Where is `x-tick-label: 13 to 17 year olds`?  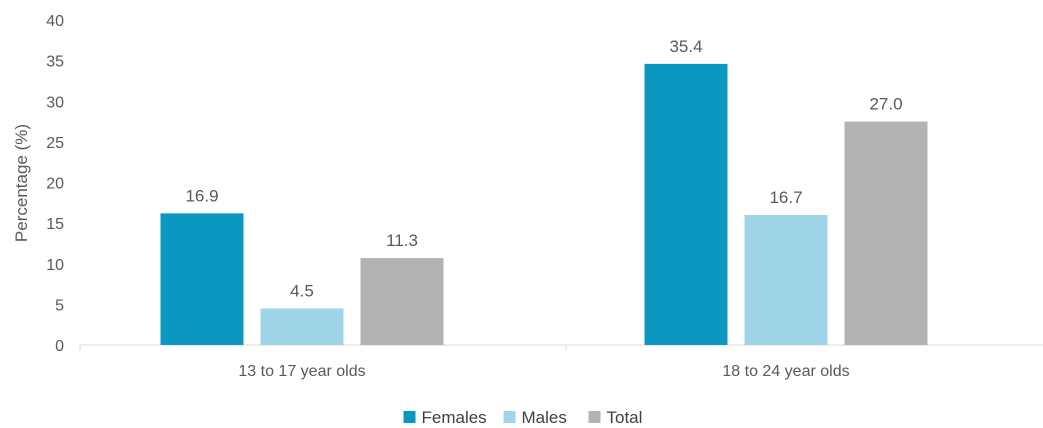 x-tick-label: 13 to 17 year olds is located at coordinates (301, 371).